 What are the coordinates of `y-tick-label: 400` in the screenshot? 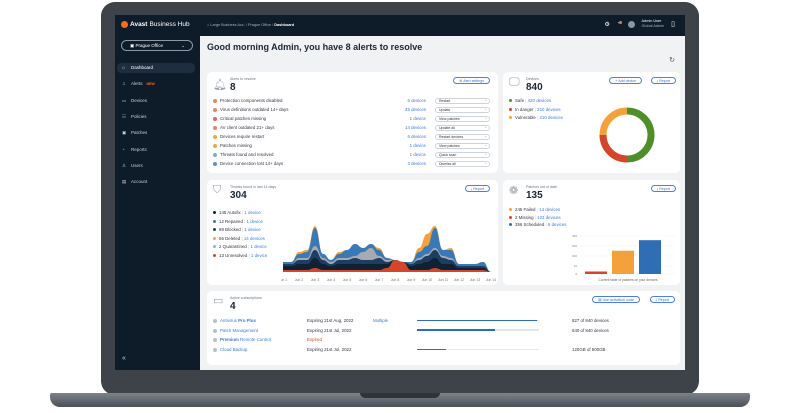 It's located at (574, 236).